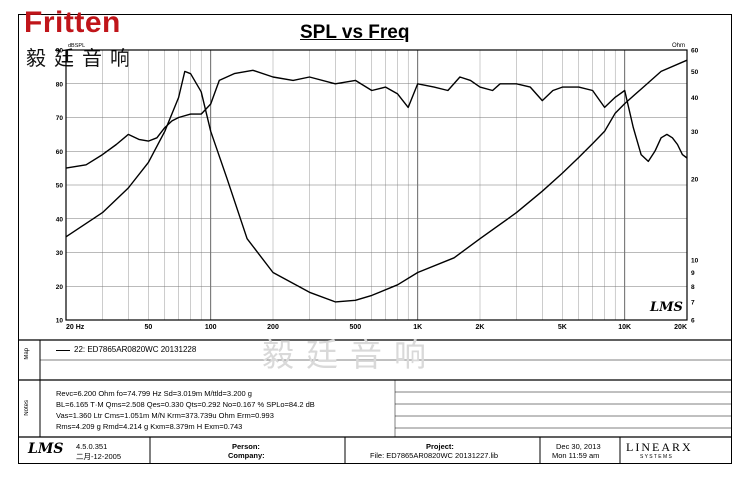 The image size is (750, 496). I want to click on y-right-tick-label: 40, so click(695, 98).